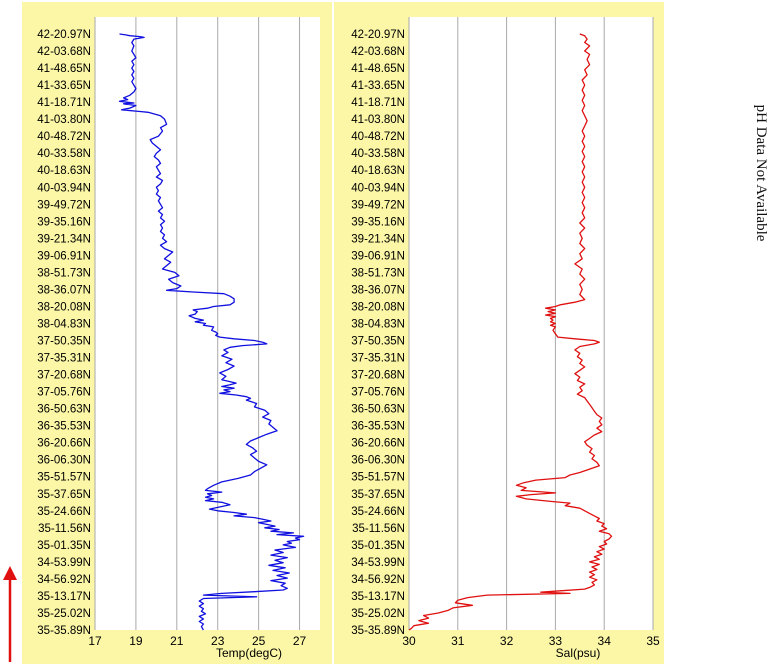 This screenshot has width=781, height=671. Describe the element at coordinates (64, 137) in the screenshot. I see `temperature-latitude-label: 40-48.72N` at that location.